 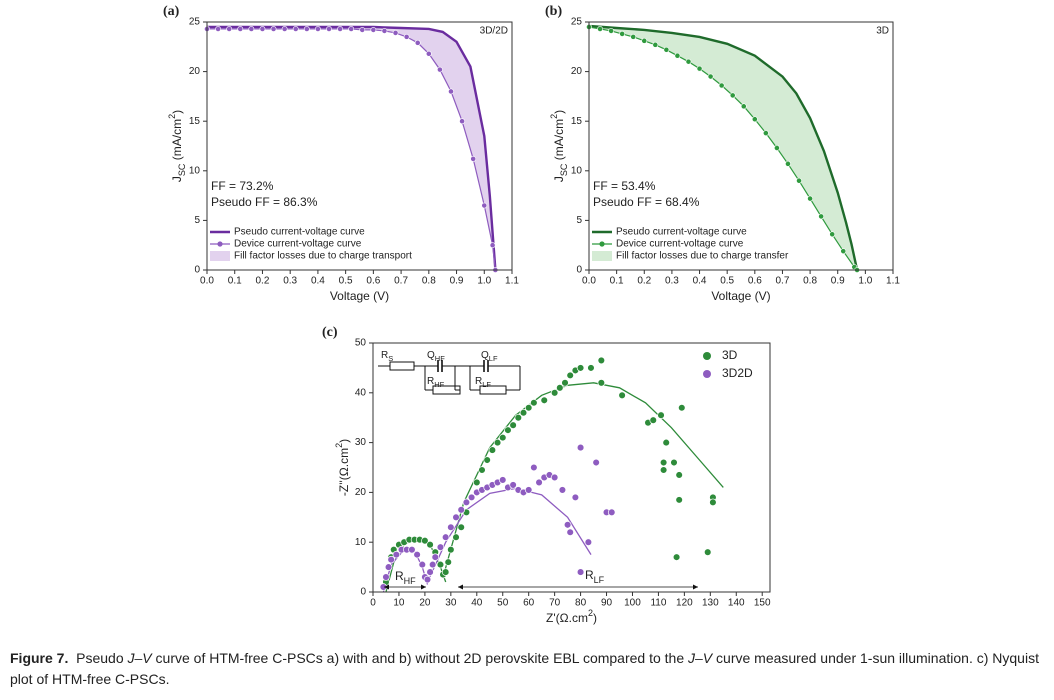 I want to click on y-tick-label: 15, so click(x=577, y=121).